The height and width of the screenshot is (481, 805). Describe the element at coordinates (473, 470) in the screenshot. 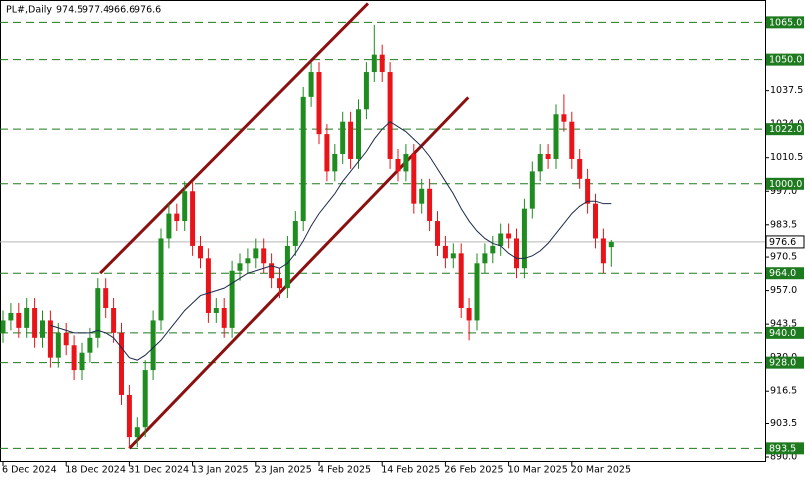

I see `x-tick-label: 26 Feb 2025` at that location.